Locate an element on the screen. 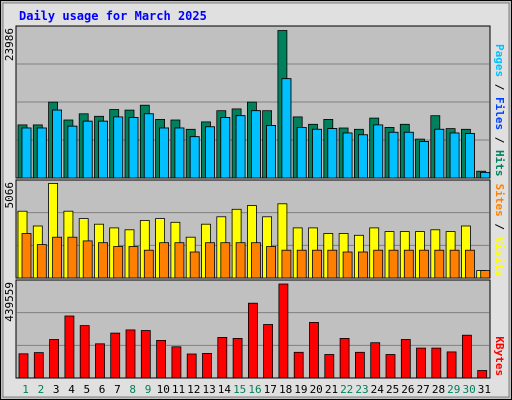 Image resolution: width=512 pixels, height=400 pixels. x-tick-label-day-10: 10 is located at coordinates (163, 389).